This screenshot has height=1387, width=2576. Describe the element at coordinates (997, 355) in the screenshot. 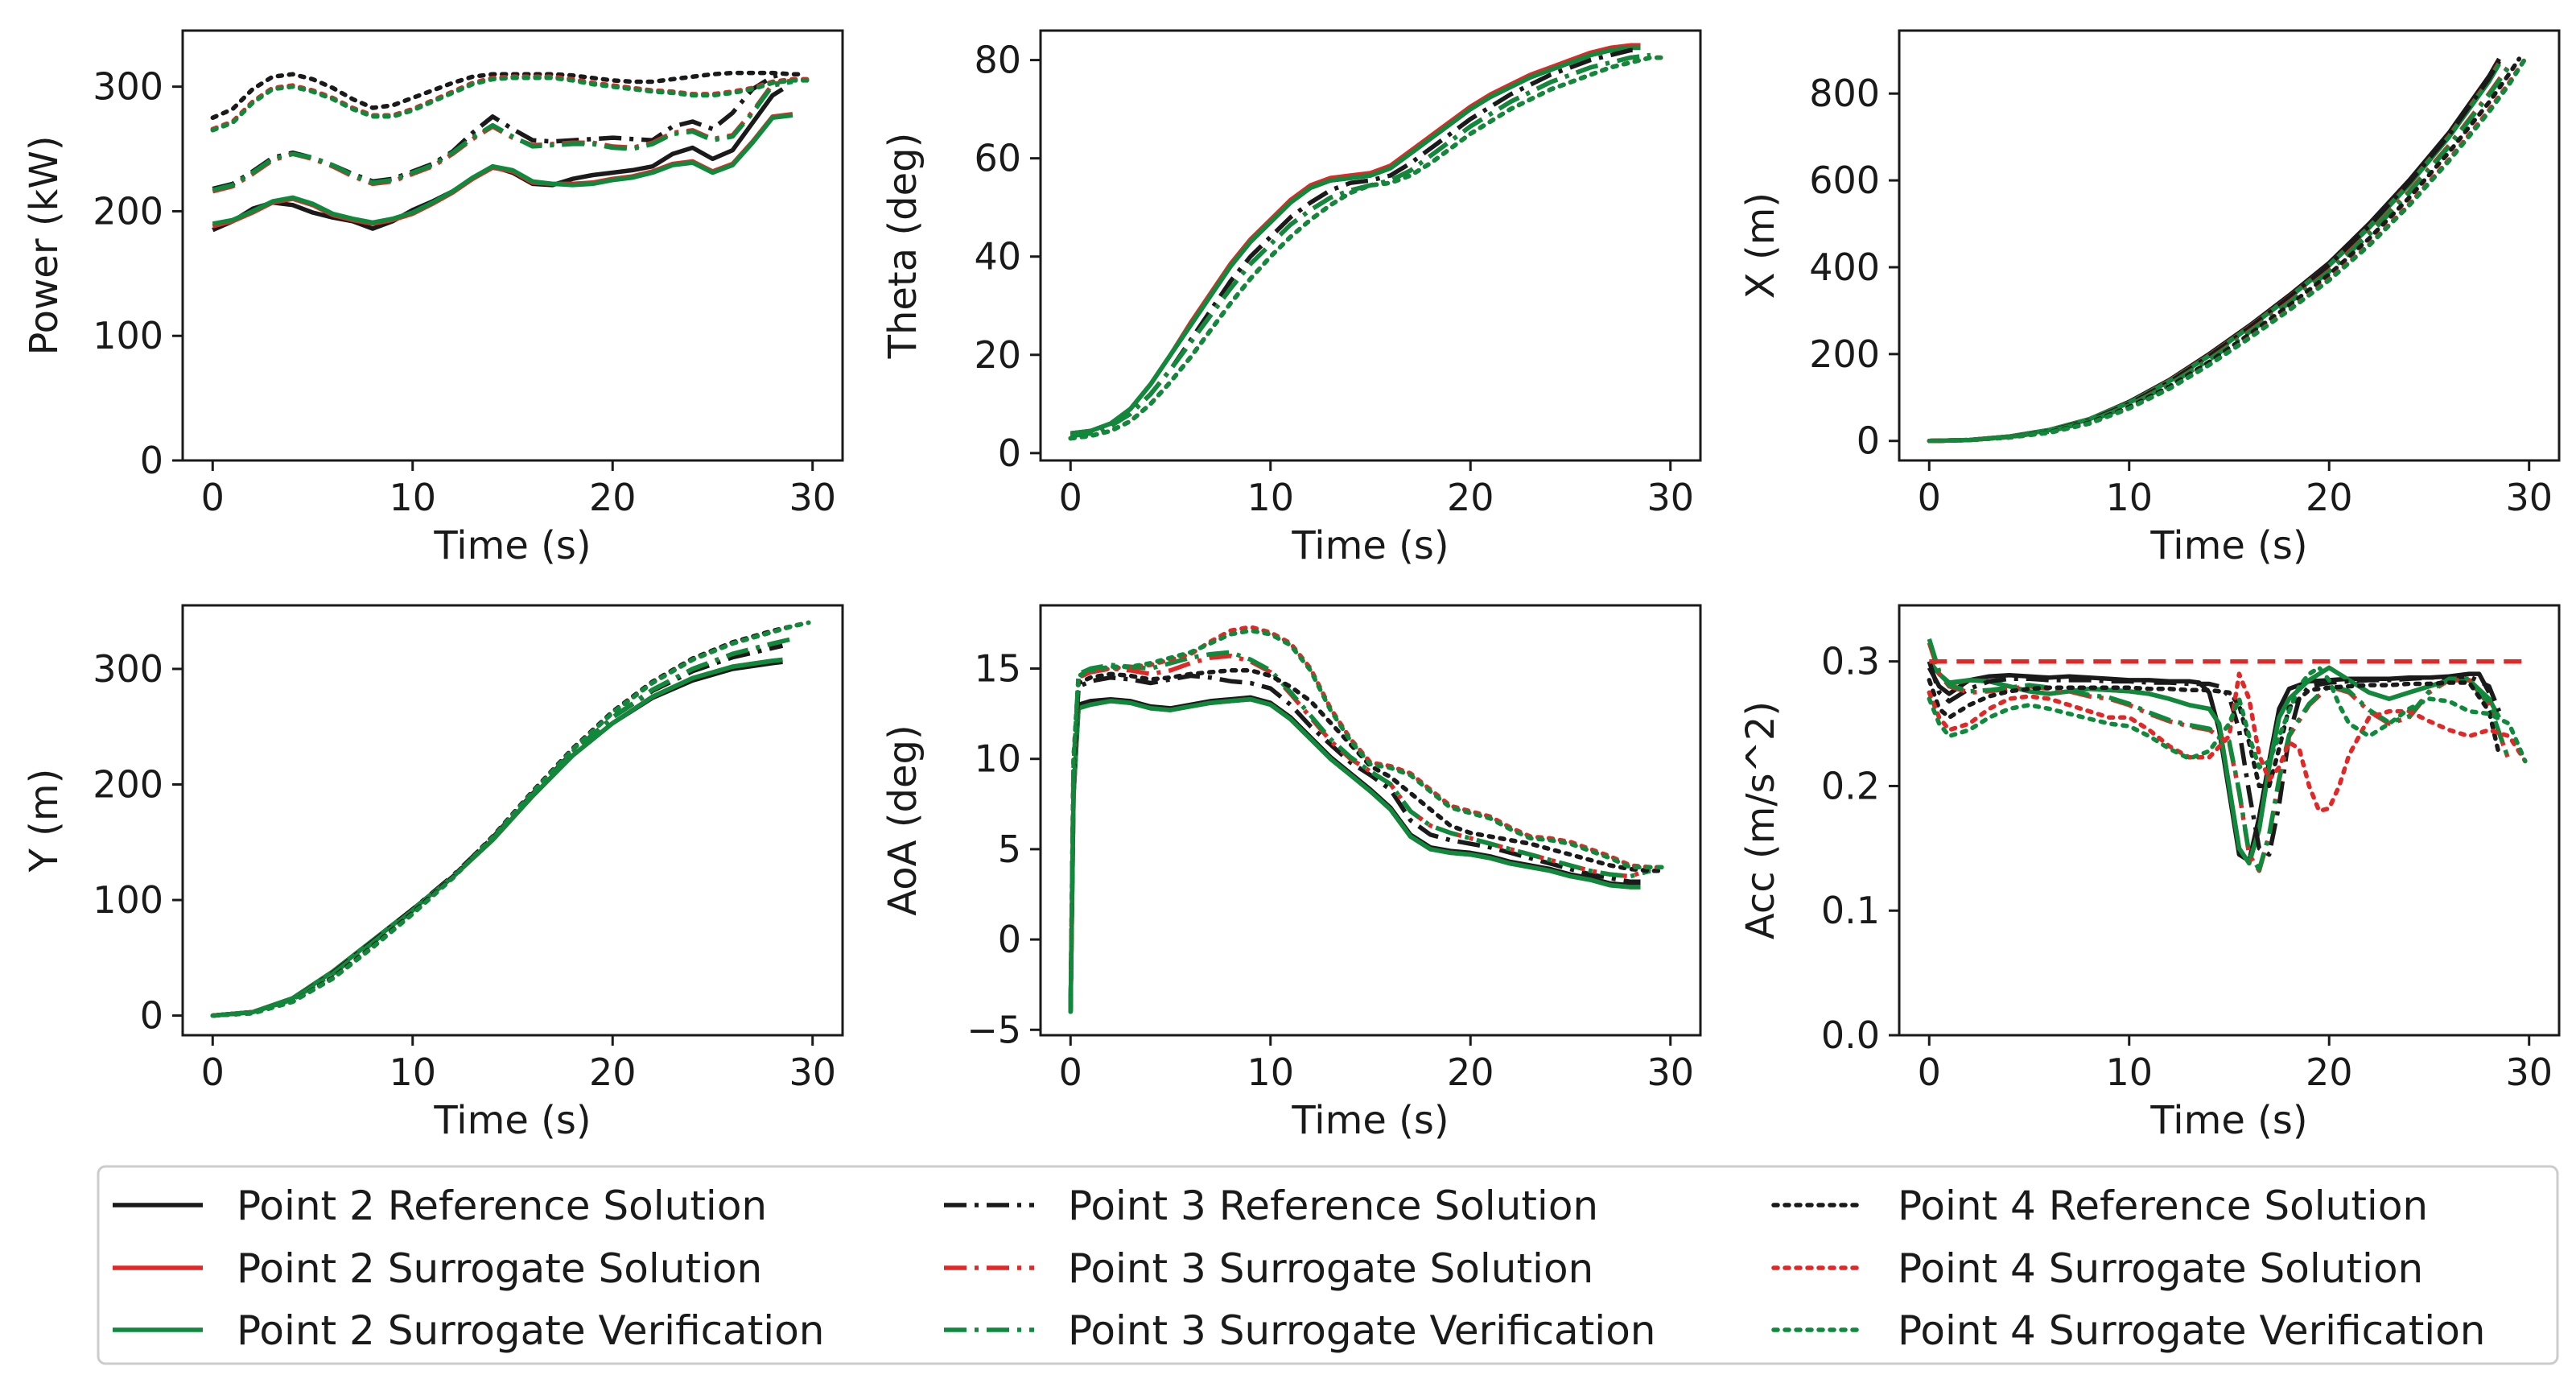

I see `y-tick-label: 20` at that location.